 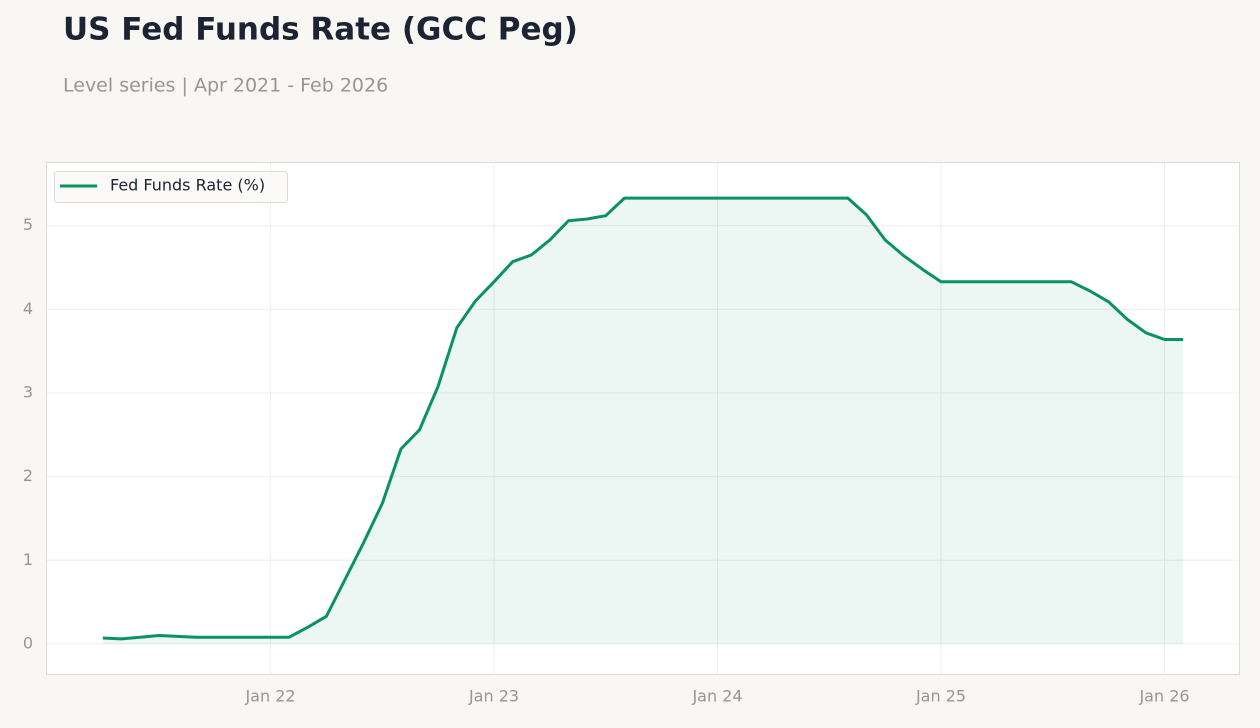 I want to click on x-tick-label: Jan 22, so click(x=269, y=696).